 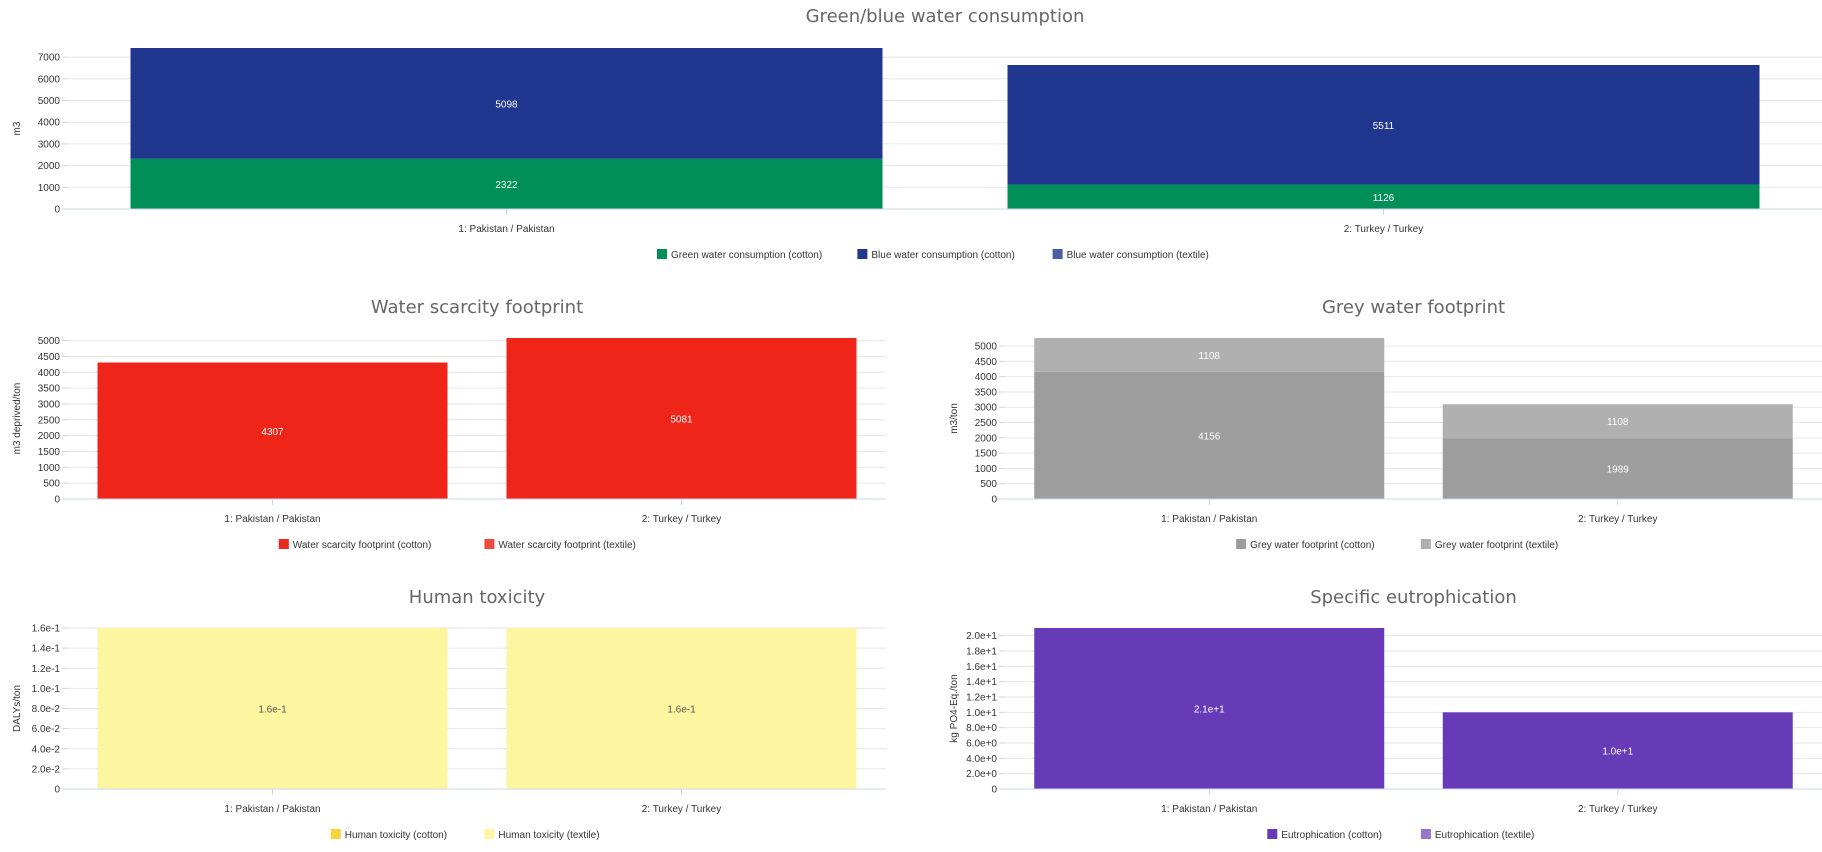 I want to click on y-axis-label: m3/ton, so click(x=954, y=418).